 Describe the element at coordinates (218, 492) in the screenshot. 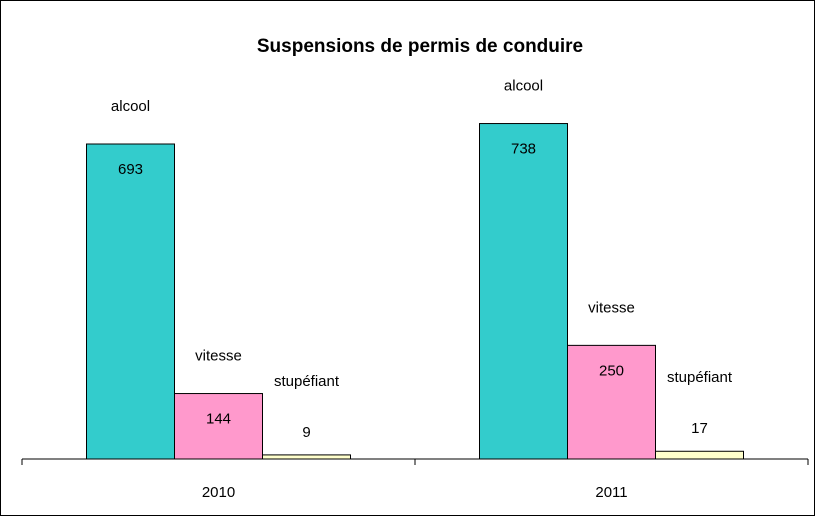

I see `x-tick-label: 2010` at that location.